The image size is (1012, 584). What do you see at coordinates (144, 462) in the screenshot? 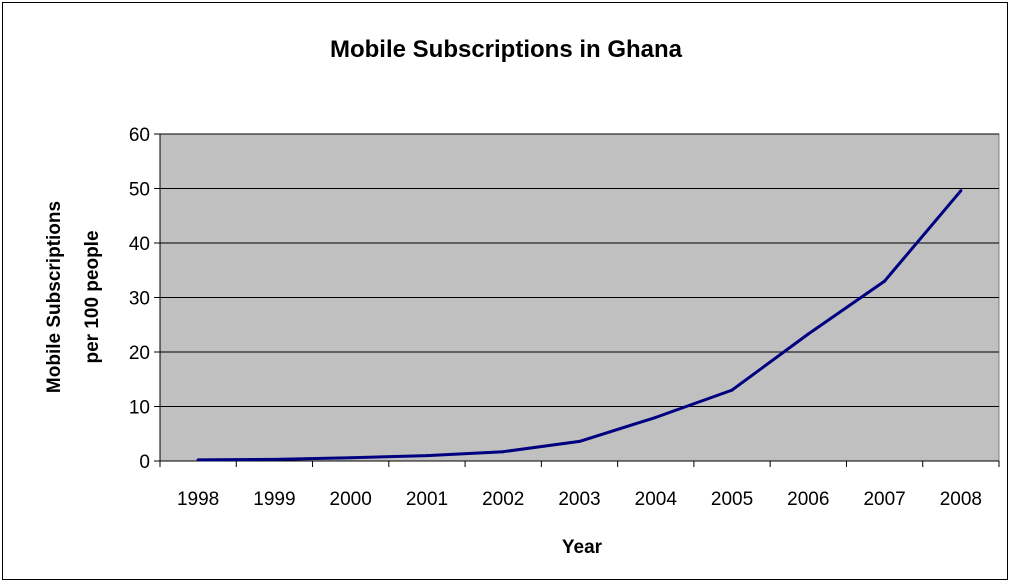
I see `y-tick-label: 0` at bounding box center [144, 462].